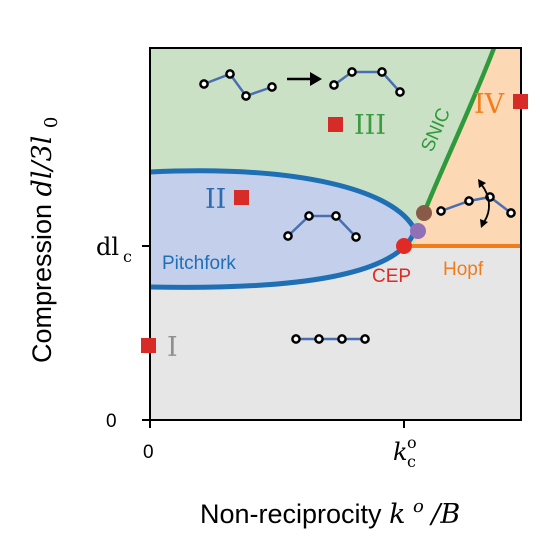 This screenshot has height=554, width=541. I want to click on marker-IV, so click(520, 101).